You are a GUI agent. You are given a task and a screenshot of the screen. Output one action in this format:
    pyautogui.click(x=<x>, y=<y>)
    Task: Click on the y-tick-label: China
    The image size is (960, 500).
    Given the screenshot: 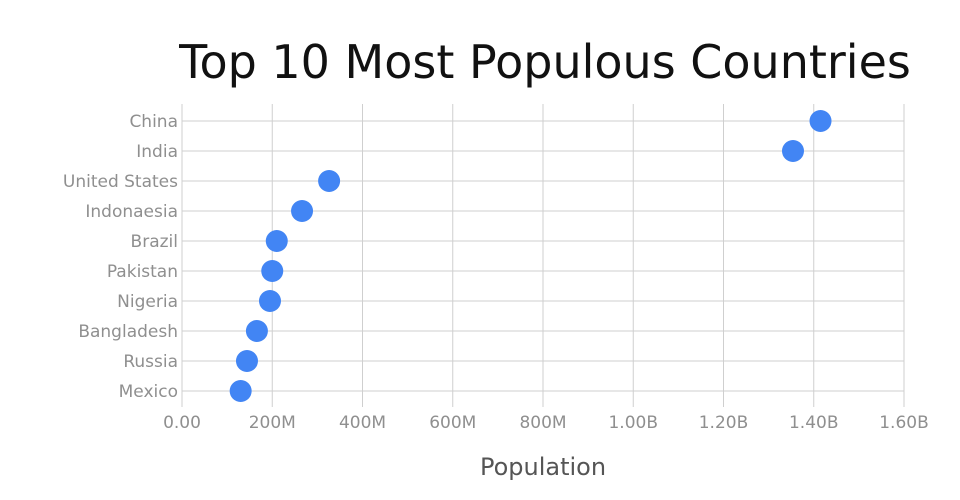 What is the action you would take?
    pyautogui.click(x=153, y=122)
    